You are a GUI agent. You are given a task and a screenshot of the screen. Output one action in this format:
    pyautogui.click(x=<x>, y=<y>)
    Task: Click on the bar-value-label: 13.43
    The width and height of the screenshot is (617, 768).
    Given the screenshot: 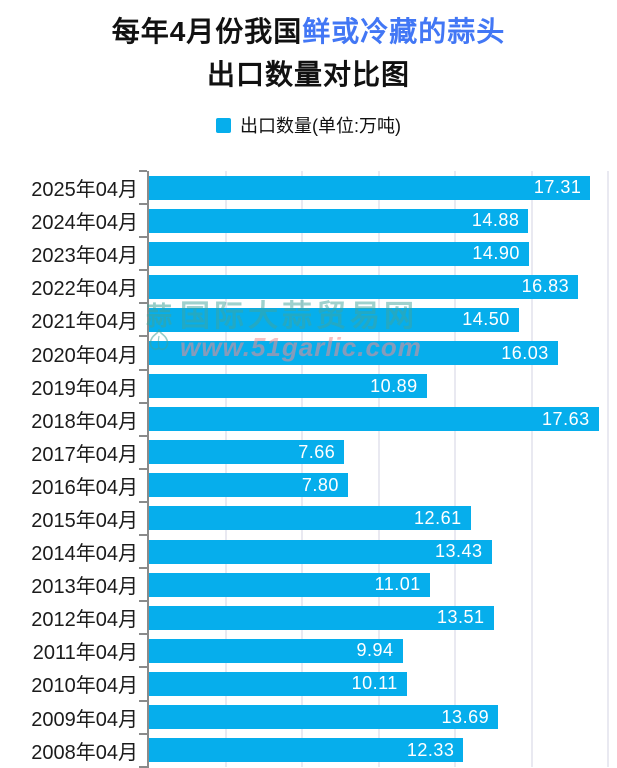 What is the action you would take?
    pyautogui.click(x=458, y=551)
    